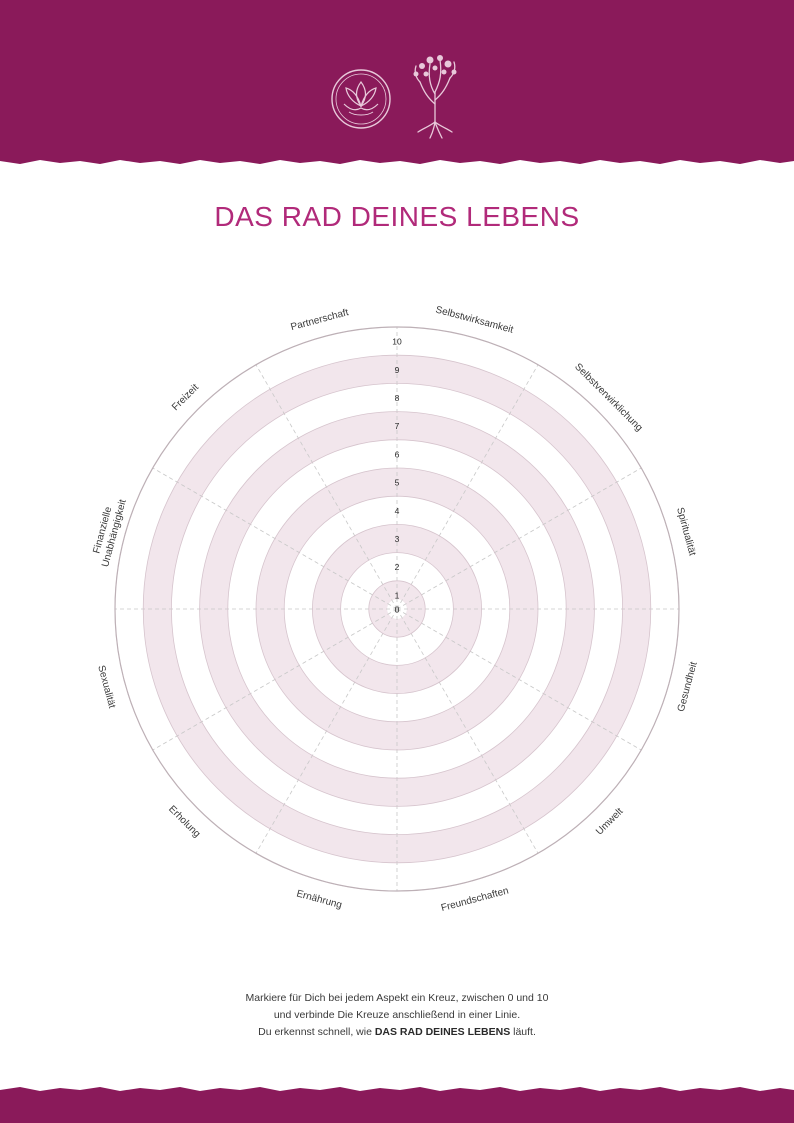 The height and width of the screenshot is (1123, 794). Describe the element at coordinates (442, 1032) in the screenshot. I see `instructions-highlight: DAS RAD DEINES LEBENS` at that location.